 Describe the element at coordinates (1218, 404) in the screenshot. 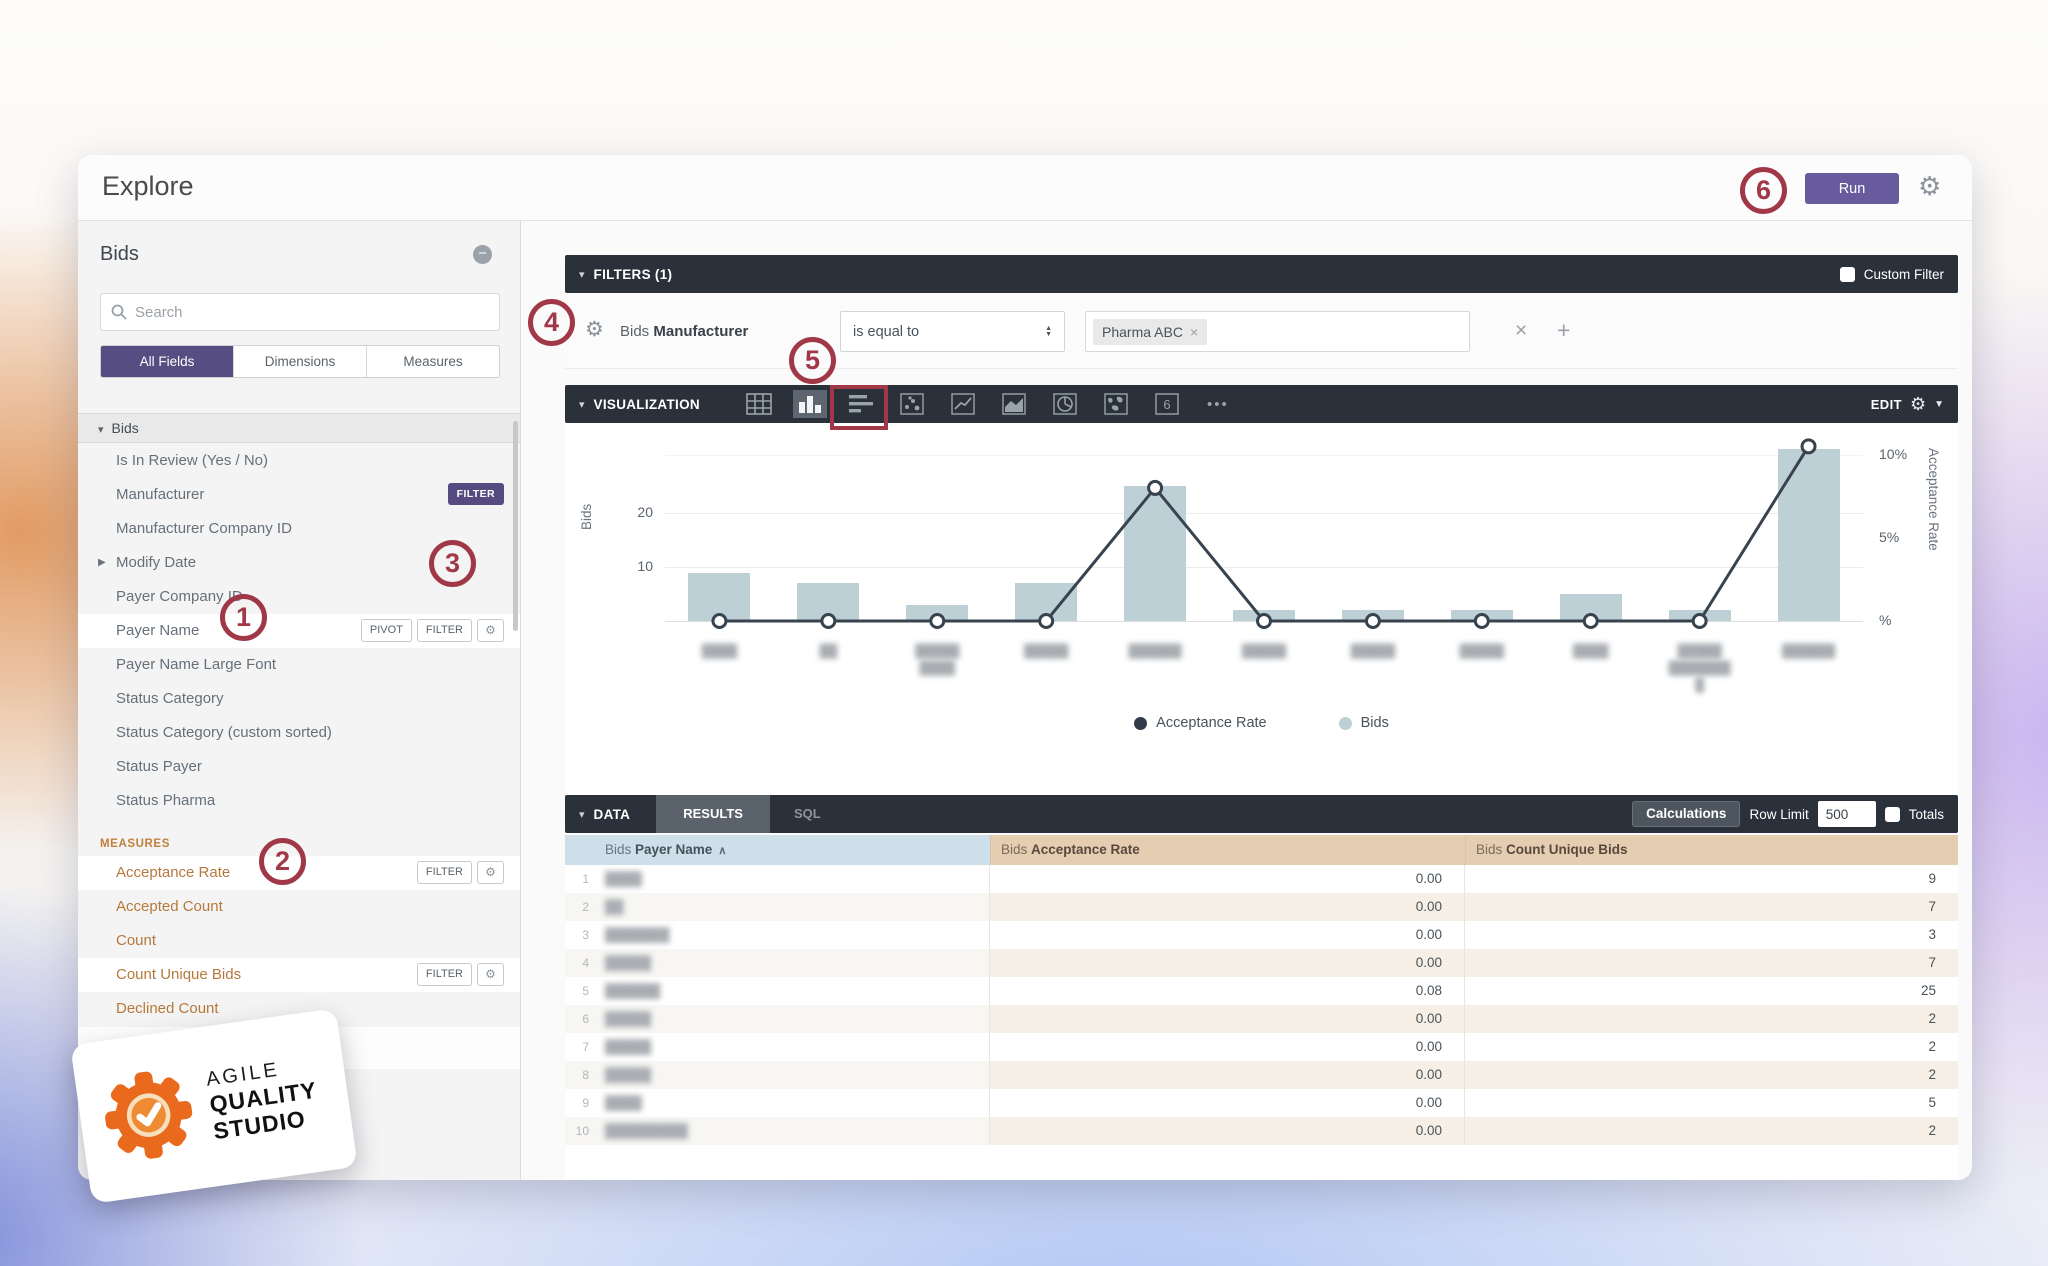

I see `more-viz-types-icon: •••` at that location.